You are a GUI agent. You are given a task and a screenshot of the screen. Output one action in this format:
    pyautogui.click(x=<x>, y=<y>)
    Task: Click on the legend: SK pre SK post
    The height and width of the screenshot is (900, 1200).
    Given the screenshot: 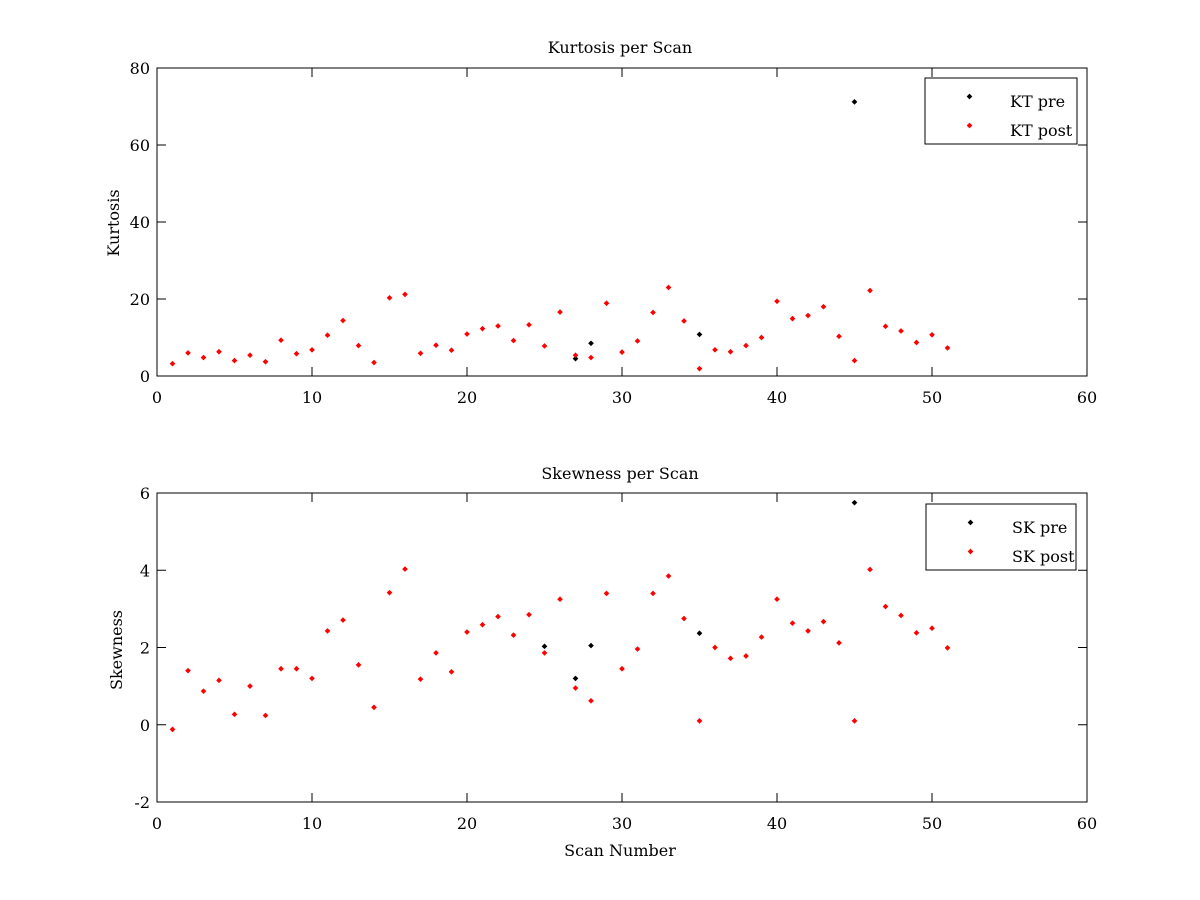 What is the action you would take?
    pyautogui.click(x=1001, y=537)
    